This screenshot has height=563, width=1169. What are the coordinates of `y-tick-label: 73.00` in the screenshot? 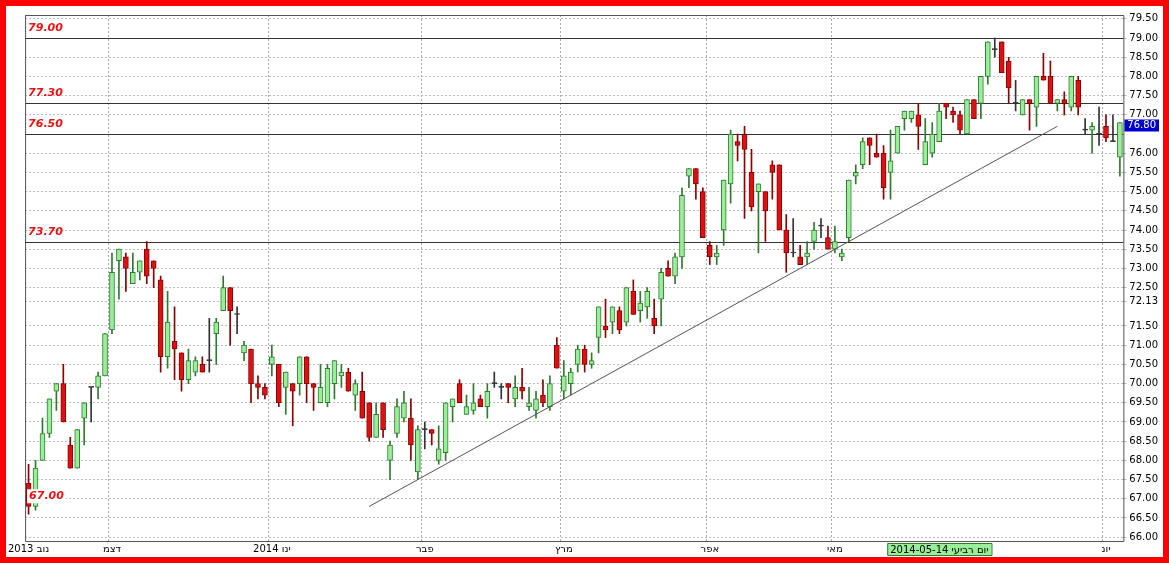 It's located at (1144, 267).